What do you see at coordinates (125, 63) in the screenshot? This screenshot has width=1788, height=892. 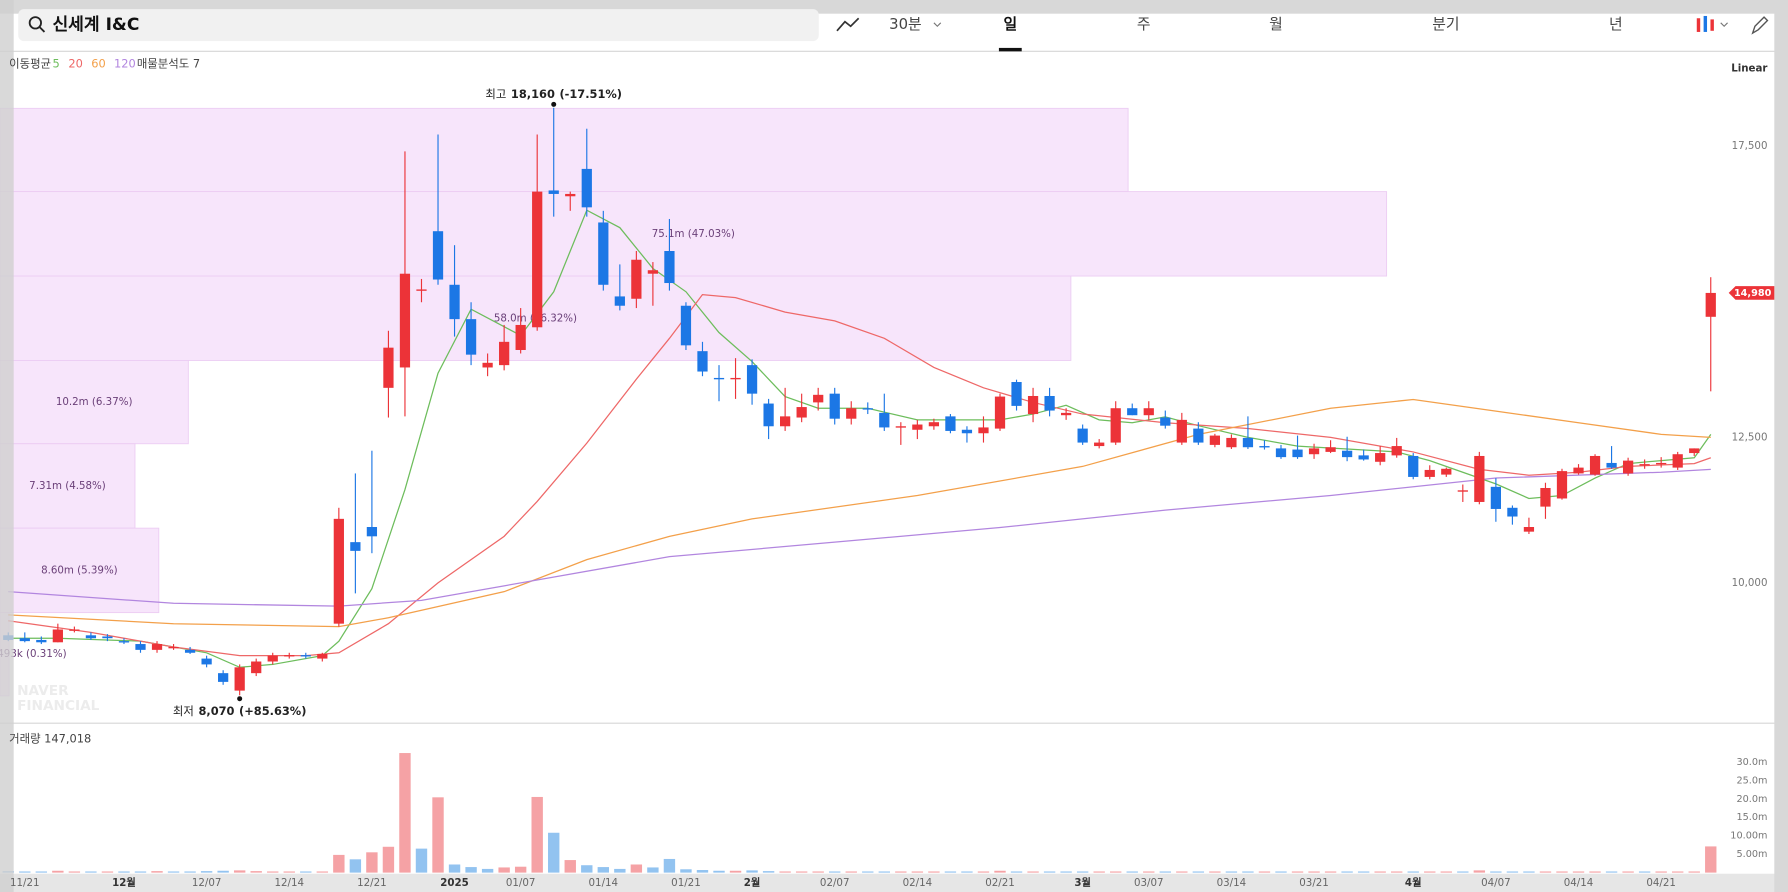 I see `legend-entry: 120` at bounding box center [125, 63].